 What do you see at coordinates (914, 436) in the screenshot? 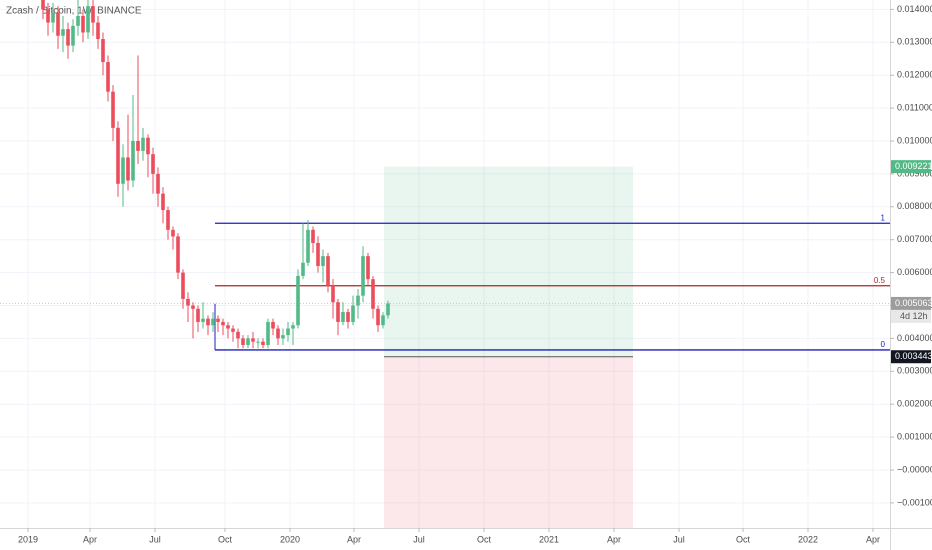
I see `y-tick-label: 0.001000` at bounding box center [914, 436].